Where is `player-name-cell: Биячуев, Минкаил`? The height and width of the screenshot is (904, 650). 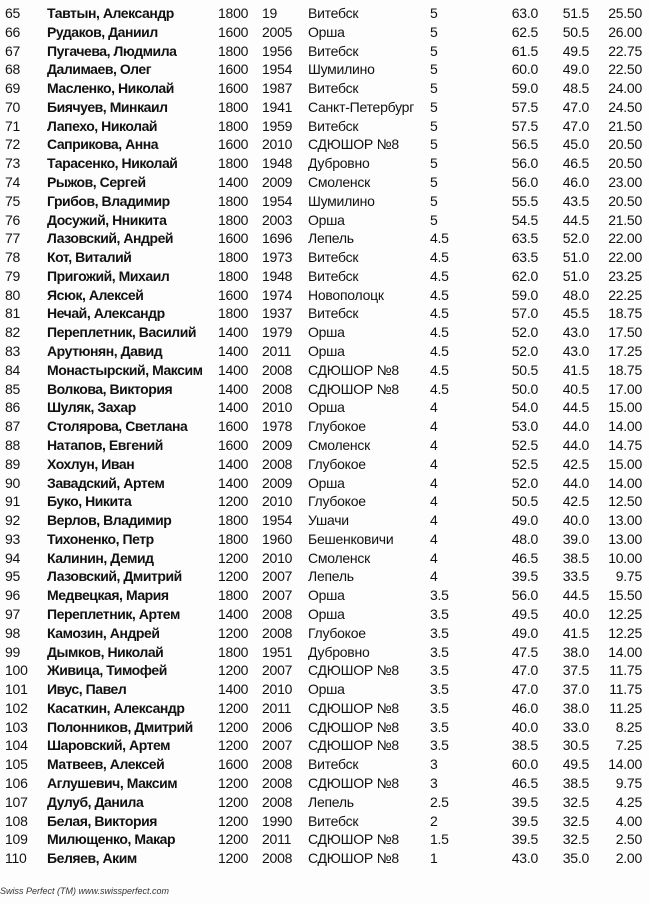
player-name-cell: Биячуев, Минкаил is located at coordinates (107, 106).